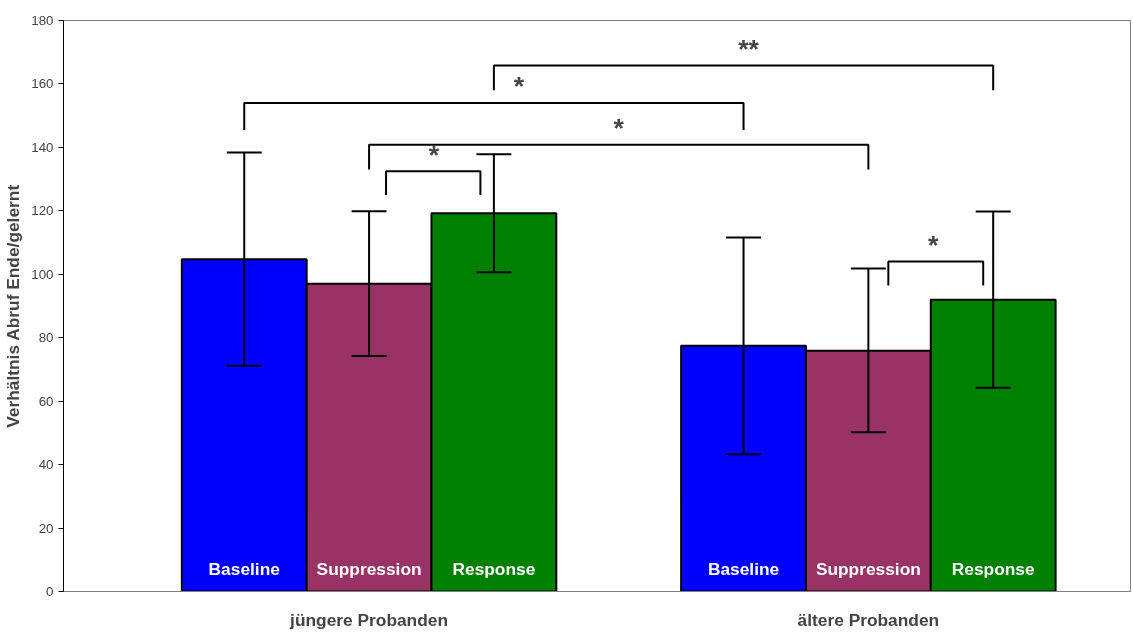  What do you see at coordinates (993, 568) in the screenshot?
I see `text: Response` at bounding box center [993, 568].